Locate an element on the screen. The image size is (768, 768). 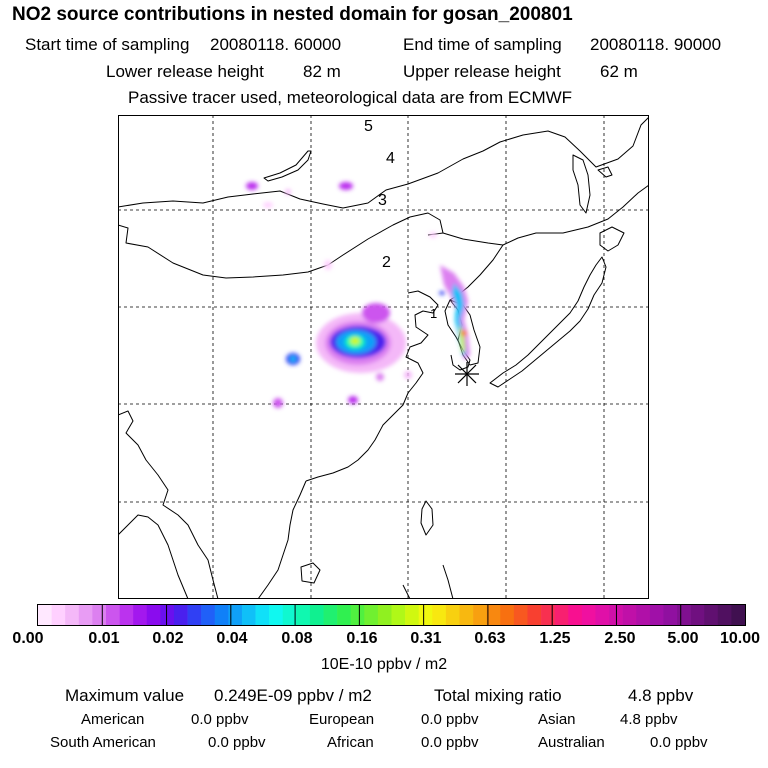
colorbar is located at coordinates (391, 615).